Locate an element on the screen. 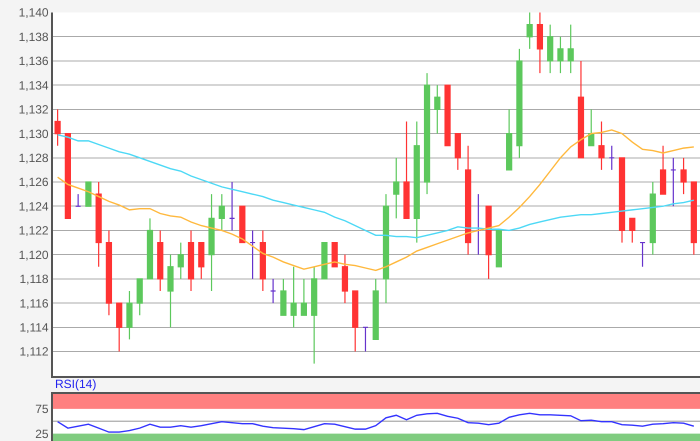 Image resolution: width=700 pixels, height=441 pixels. y-tick-label: 1,128 is located at coordinates (33, 158).